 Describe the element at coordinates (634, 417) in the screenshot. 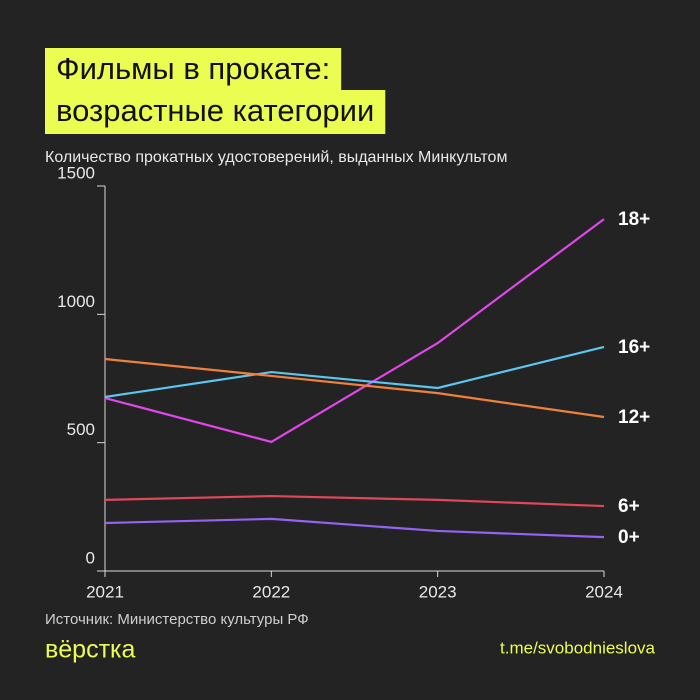

I see `series-label: 12+` at that location.